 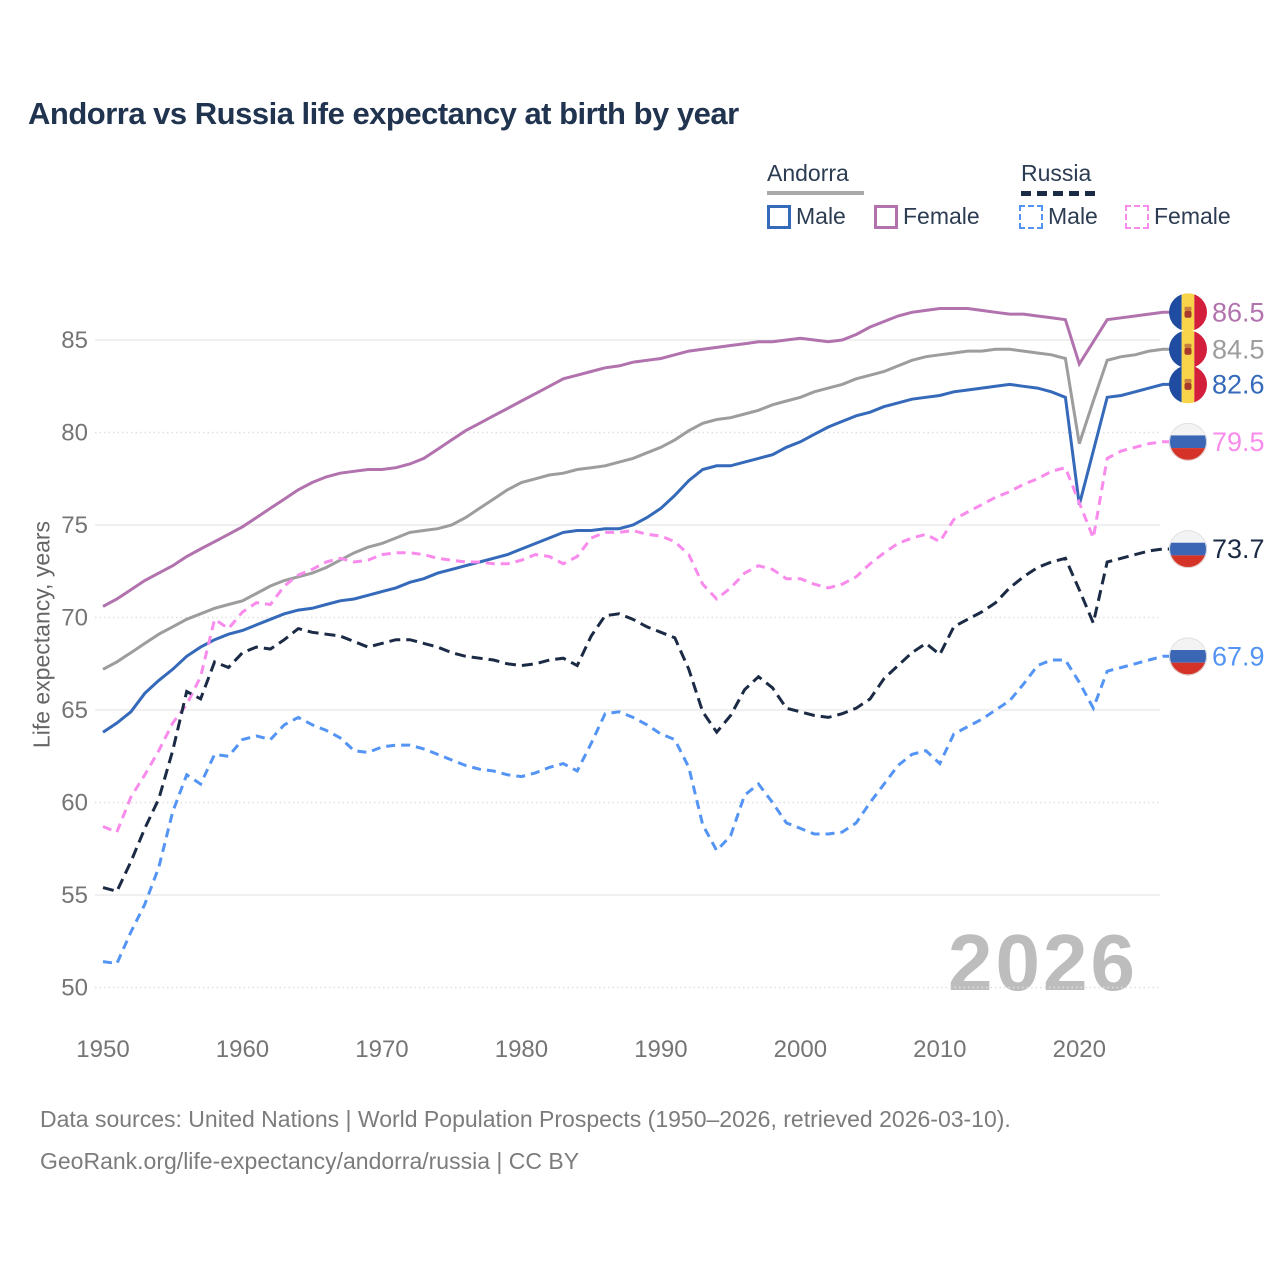 I want to click on series-end-label-andorra-both: 84.5, so click(x=1238, y=349).